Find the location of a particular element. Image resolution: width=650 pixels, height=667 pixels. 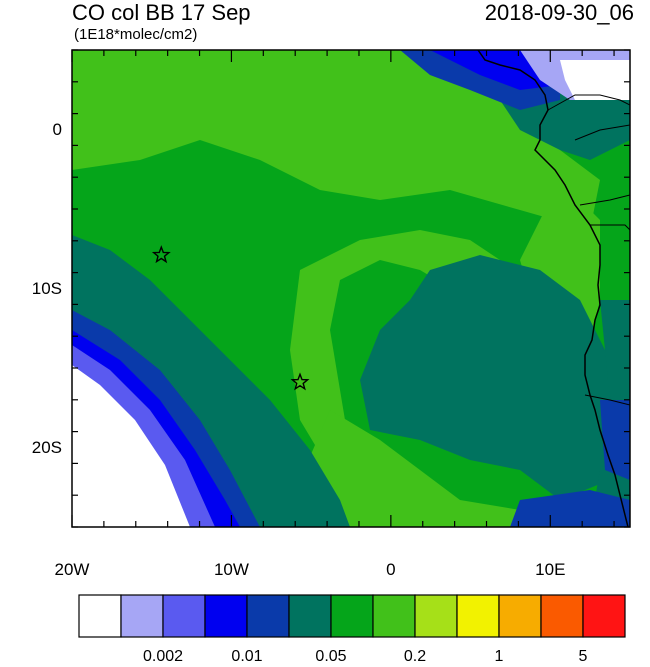

y-tick-label: 20S is located at coordinates (46, 447).